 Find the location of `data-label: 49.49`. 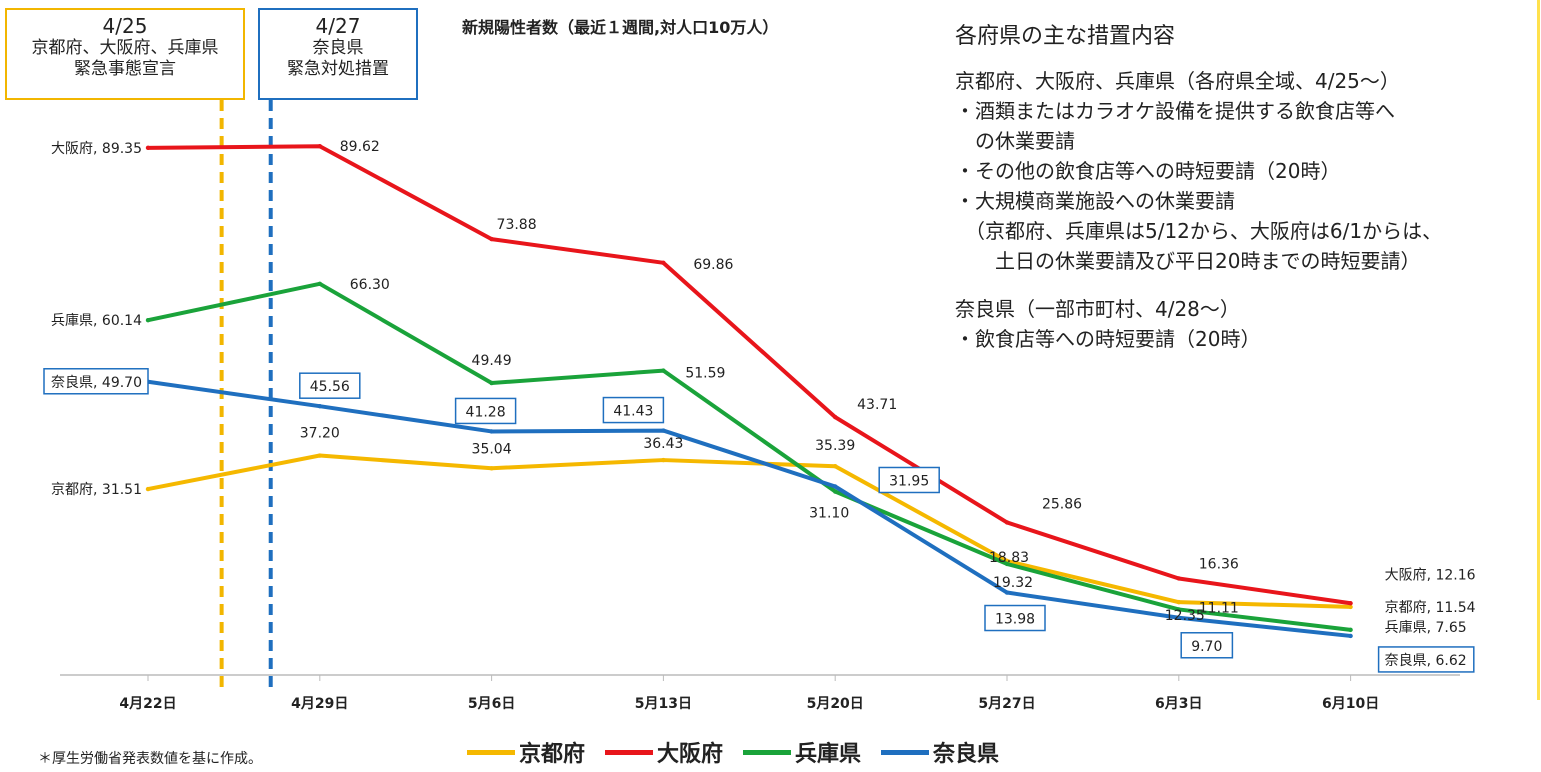

data-label: 49.49 is located at coordinates (492, 361).